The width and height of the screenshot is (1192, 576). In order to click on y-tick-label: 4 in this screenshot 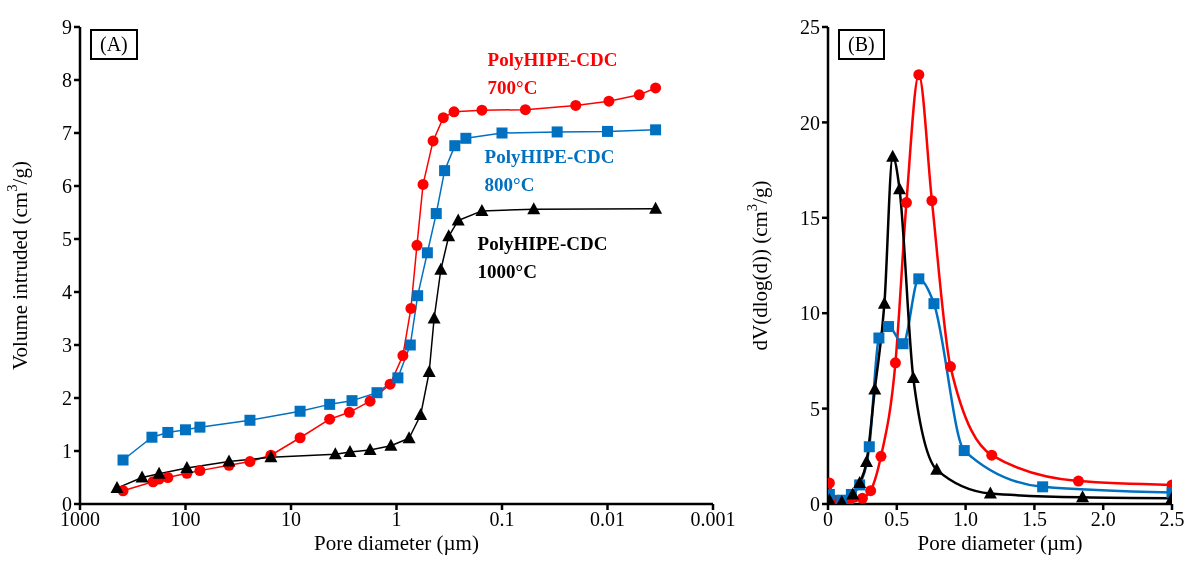, I will do `click(67, 292)`.